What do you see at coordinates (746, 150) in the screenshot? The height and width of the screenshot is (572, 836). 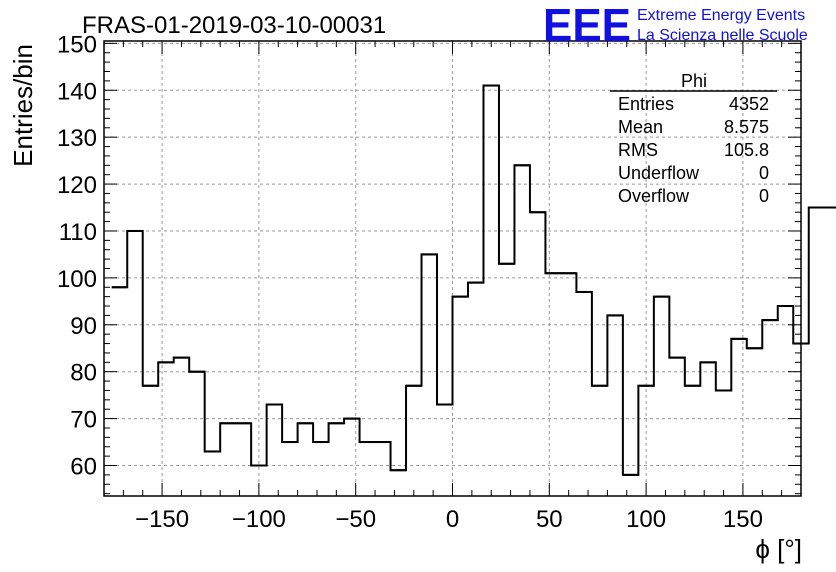 I see `stats-value: 105.8` at bounding box center [746, 150].